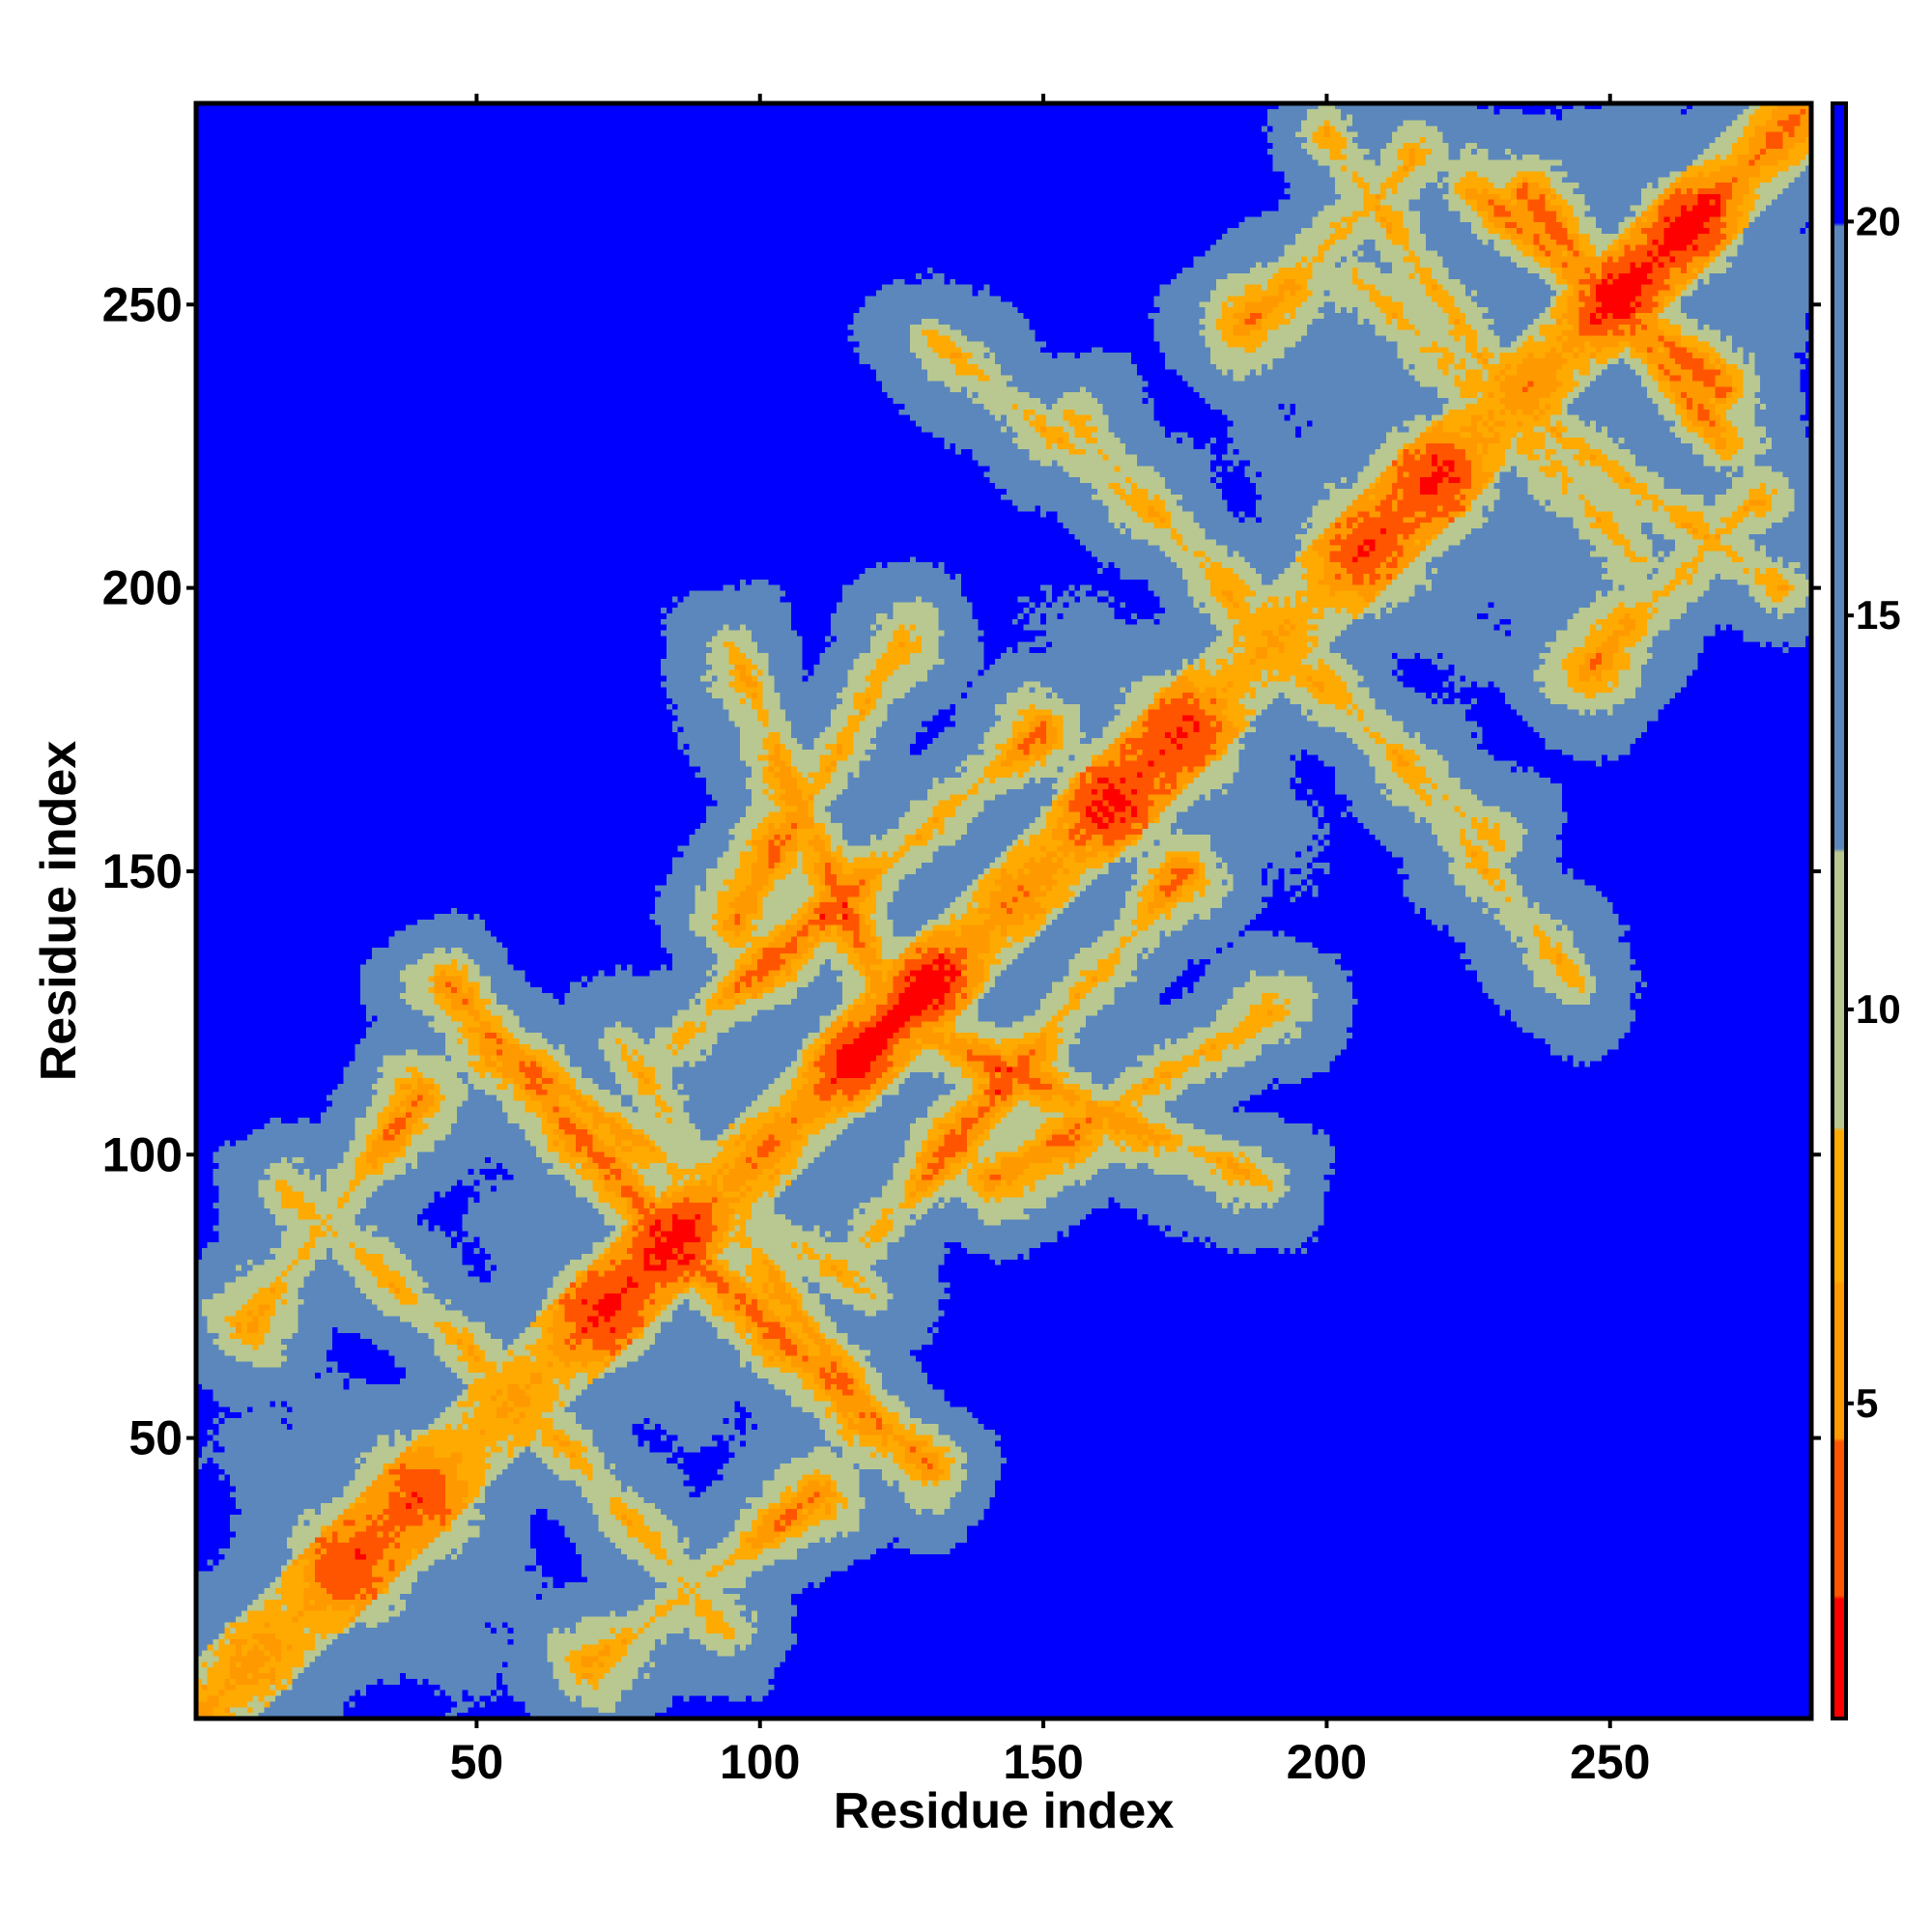 Image resolution: width=1932 pixels, height=1932 pixels. Describe the element at coordinates (142, 304) in the screenshot. I see `y-tick-label: 250` at that location.